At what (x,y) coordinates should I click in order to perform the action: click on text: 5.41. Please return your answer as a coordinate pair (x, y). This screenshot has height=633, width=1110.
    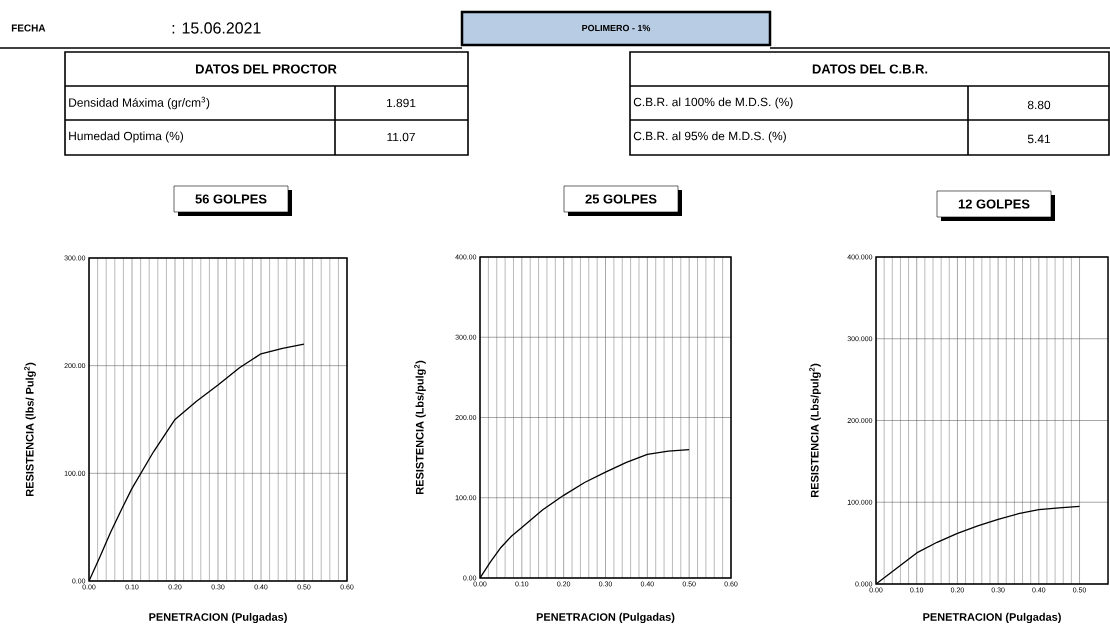
    Looking at the image, I should click on (1039, 139).